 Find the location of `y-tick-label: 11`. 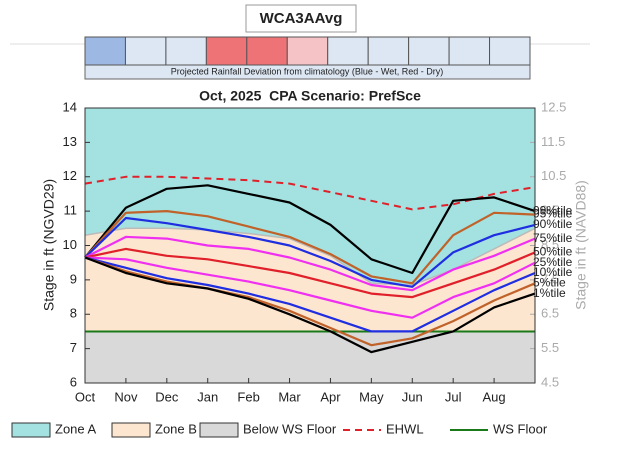

y-tick-label: 11 is located at coordinates (71, 210).